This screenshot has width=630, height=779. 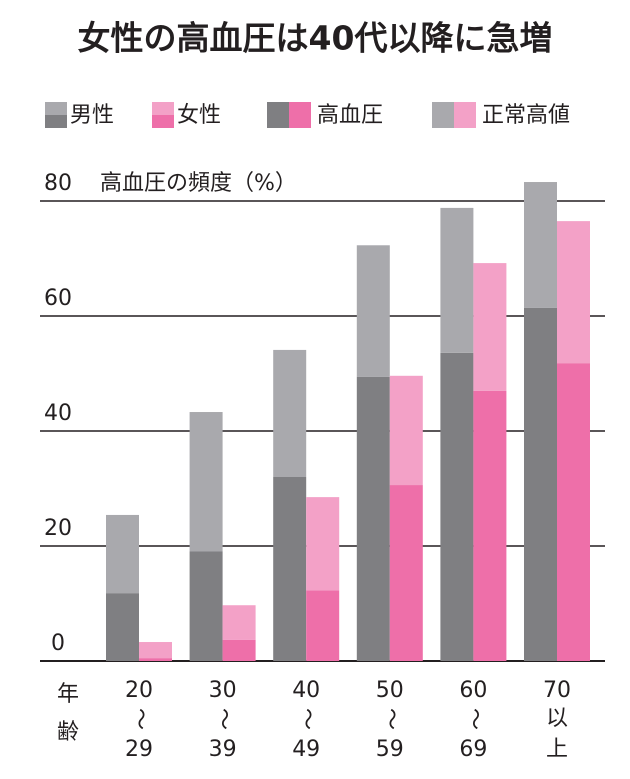 What do you see at coordinates (58, 528) in the screenshot?
I see `y-tick-label: 20` at bounding box center [58, 528].